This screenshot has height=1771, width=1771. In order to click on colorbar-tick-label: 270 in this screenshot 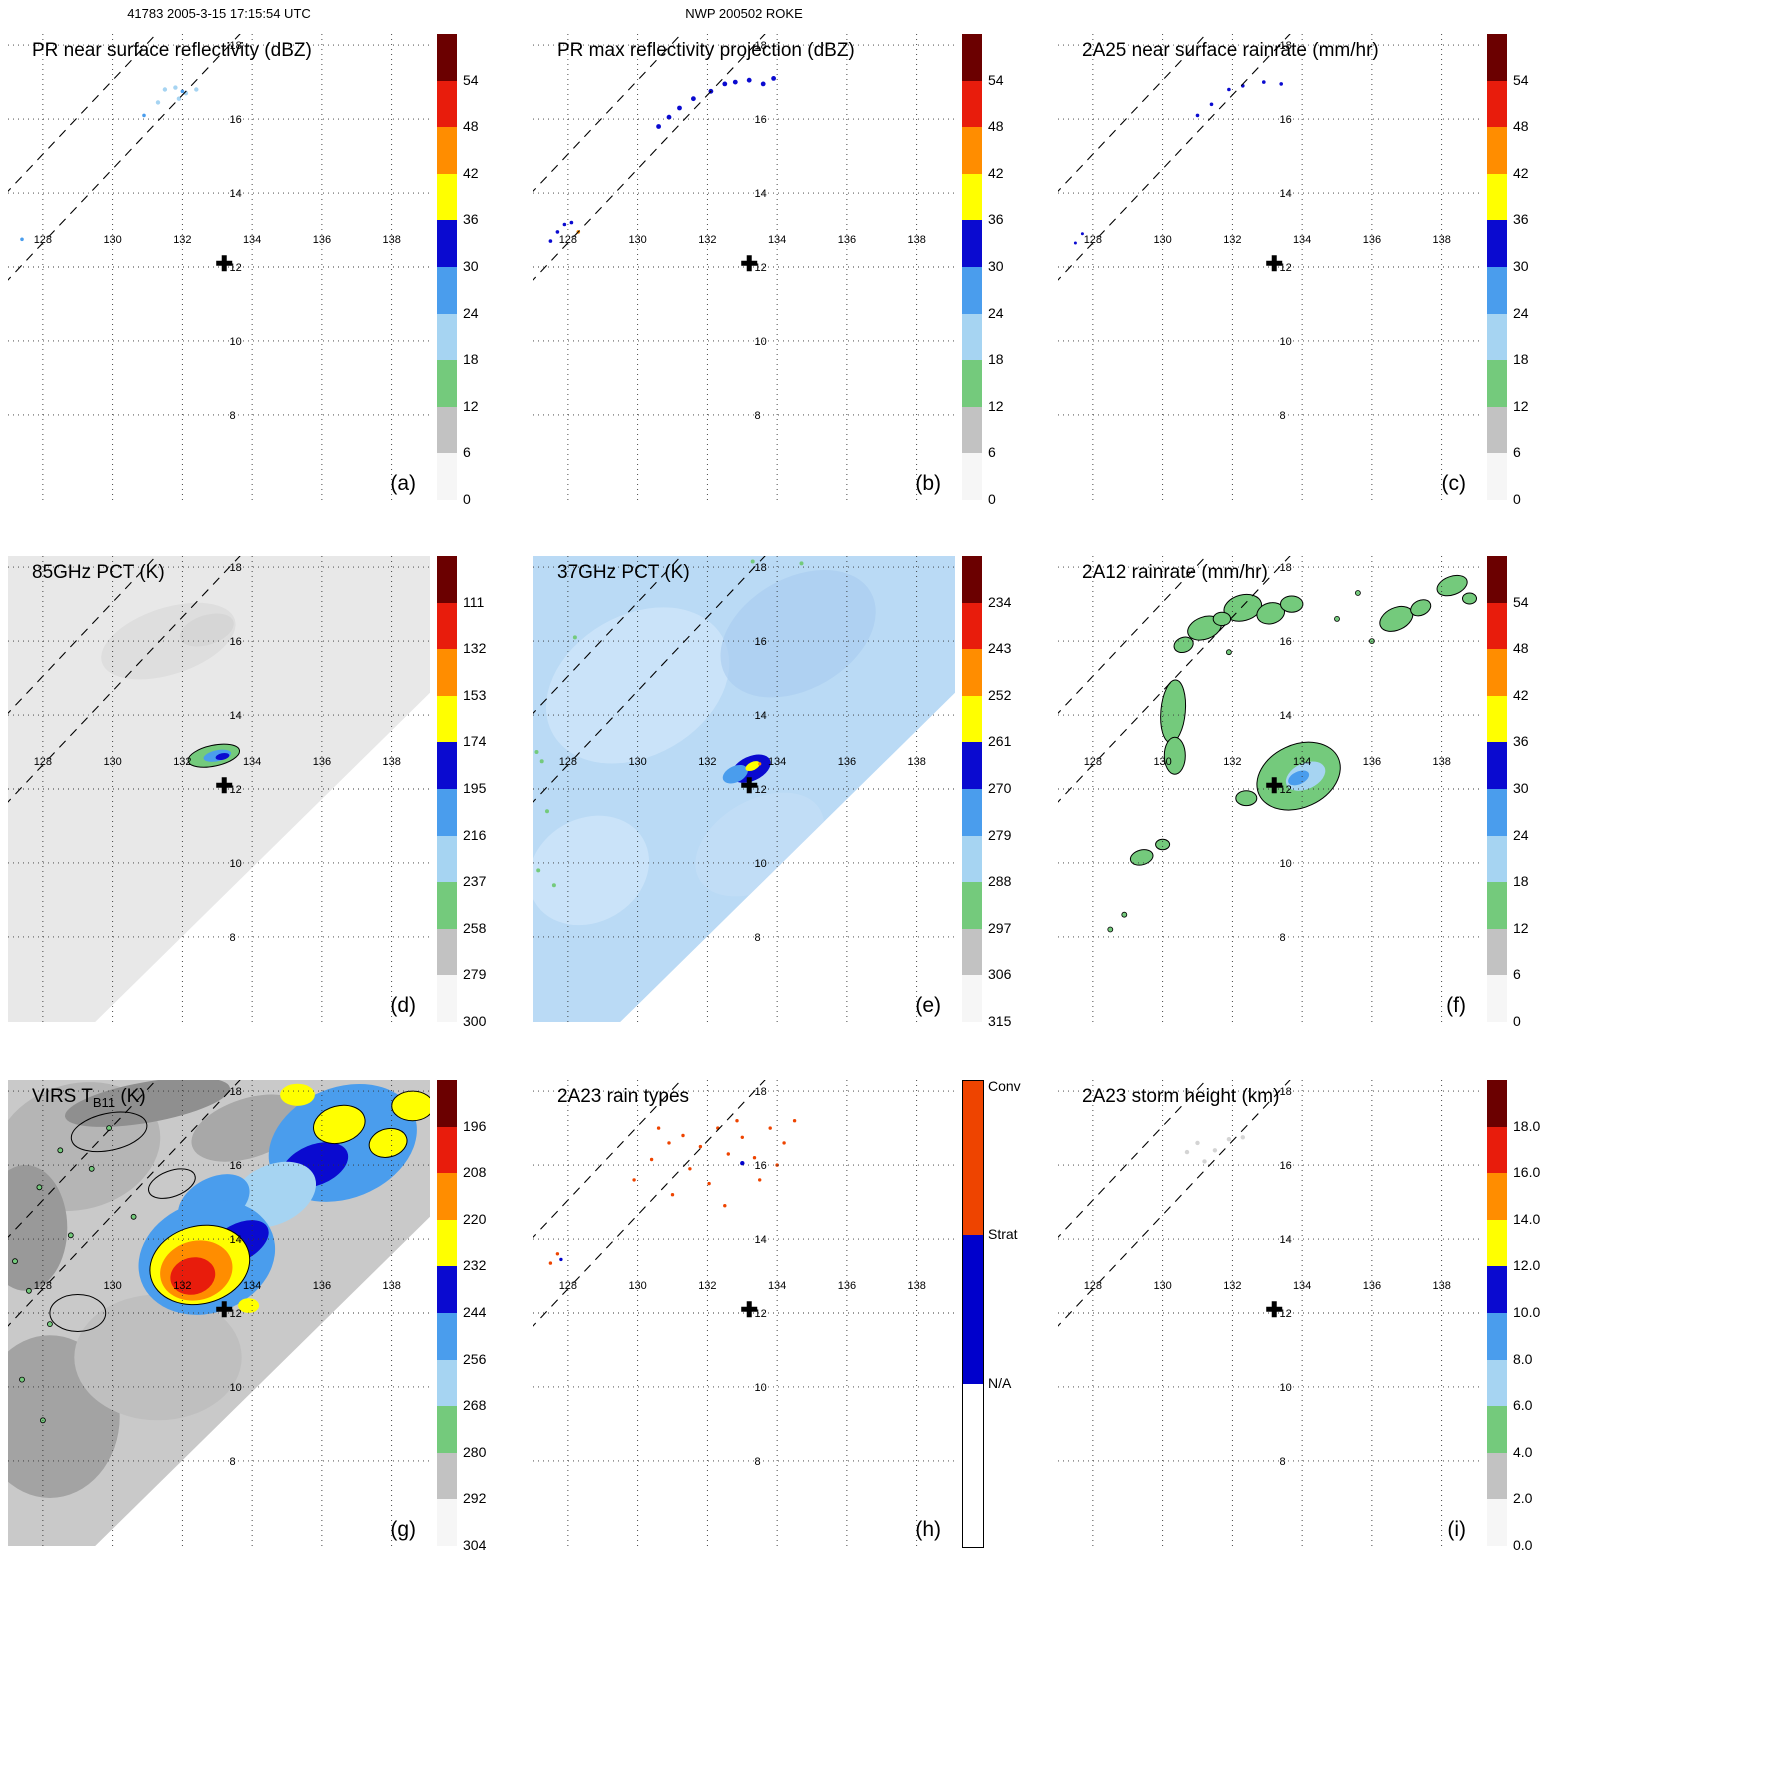, I will do `click(1000, 788)`.